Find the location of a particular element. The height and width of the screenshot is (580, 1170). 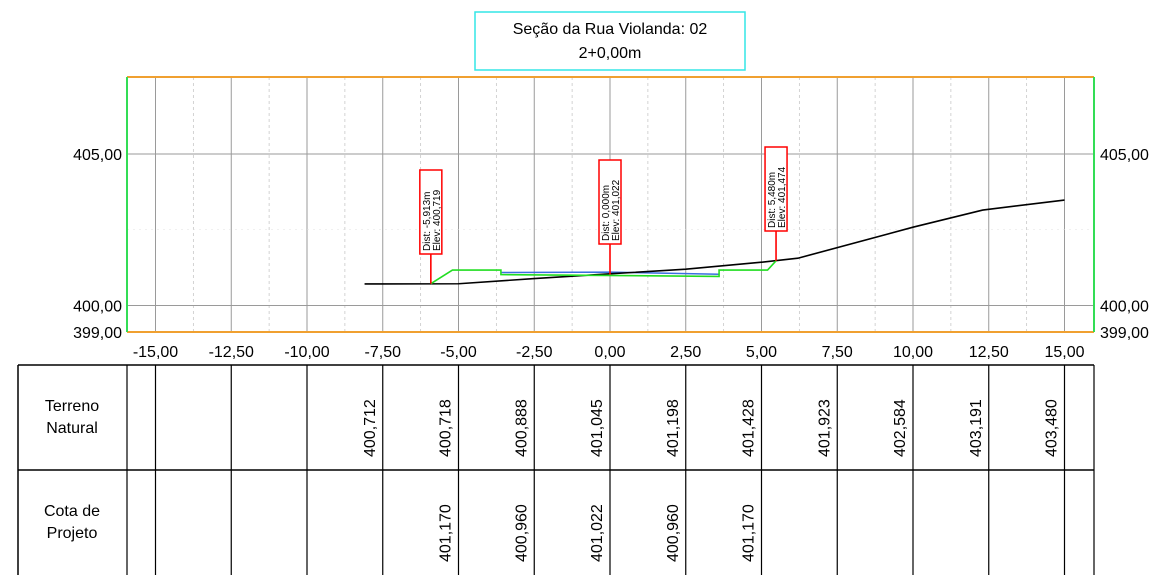

table-row-label: Cota de is located at coordinates (72, 511).